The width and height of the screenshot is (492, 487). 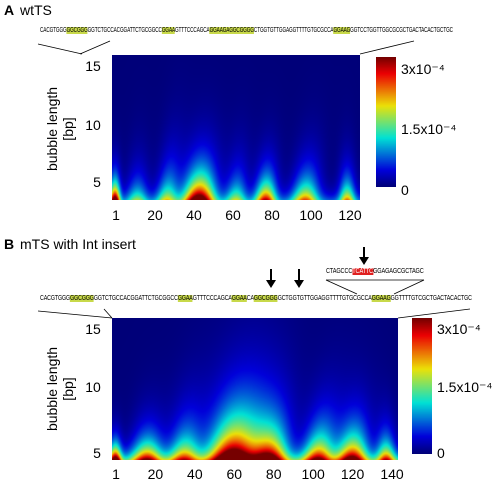 What do you see at coordinates (422, 386) in the screenshot?
I see `panel-b-colorbar` at bounding box center [422, 386].